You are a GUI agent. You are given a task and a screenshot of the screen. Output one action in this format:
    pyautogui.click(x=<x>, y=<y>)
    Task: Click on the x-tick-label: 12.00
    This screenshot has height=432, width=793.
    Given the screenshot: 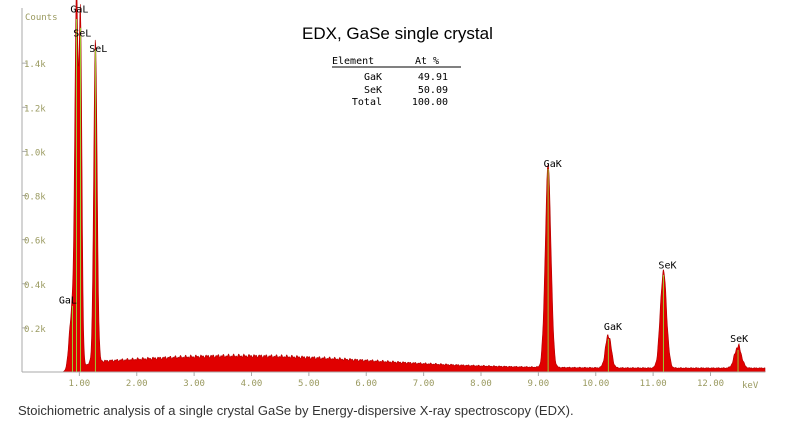 What is the action you would take?
    pyautogui.click(x=710, y=384)
    